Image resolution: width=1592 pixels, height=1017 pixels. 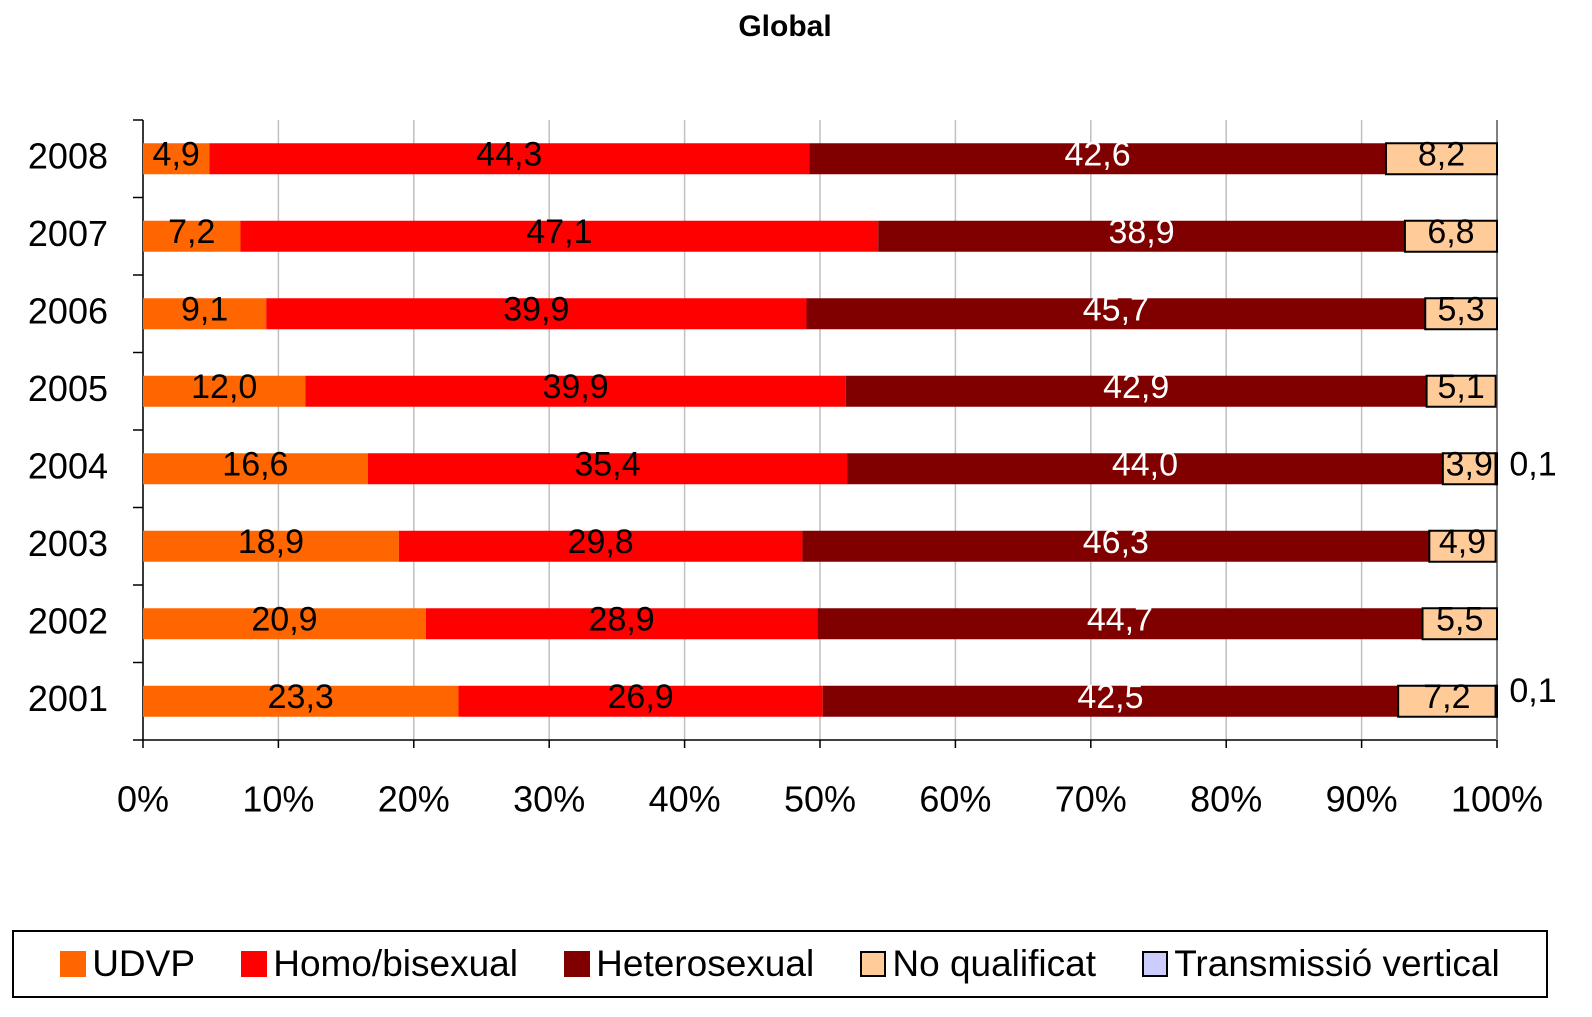 What do you see at coordinates (68, 620) in the screenshot?
I see `y-tick-label: 2002` at bounding box center [68, 620].